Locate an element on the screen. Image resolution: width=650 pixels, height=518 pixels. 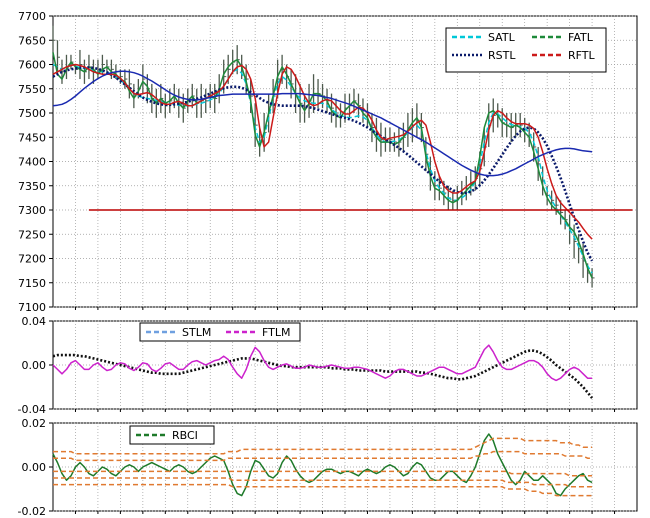
y-tick-label: 7350 is located at coordinates (32, 186).